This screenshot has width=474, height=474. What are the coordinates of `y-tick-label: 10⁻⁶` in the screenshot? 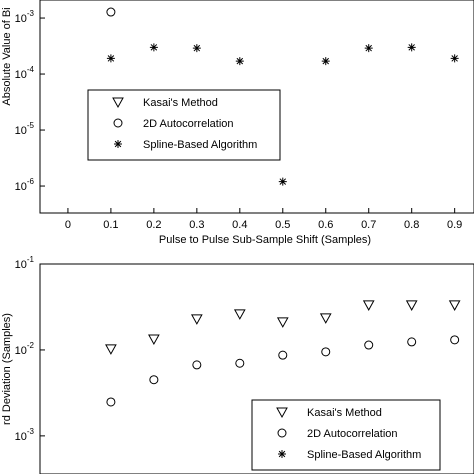 It's located at (25, 185).